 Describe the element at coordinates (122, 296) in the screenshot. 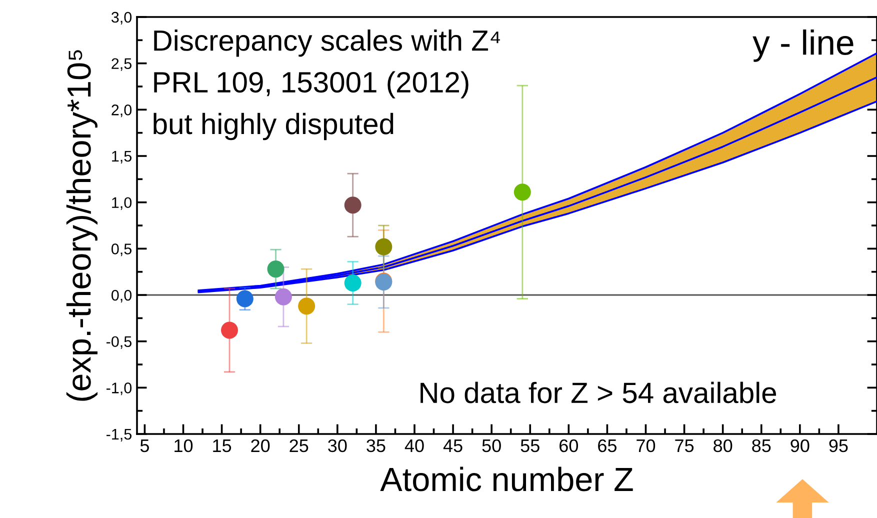

I see `y-tick-label: 0,0` at that location.